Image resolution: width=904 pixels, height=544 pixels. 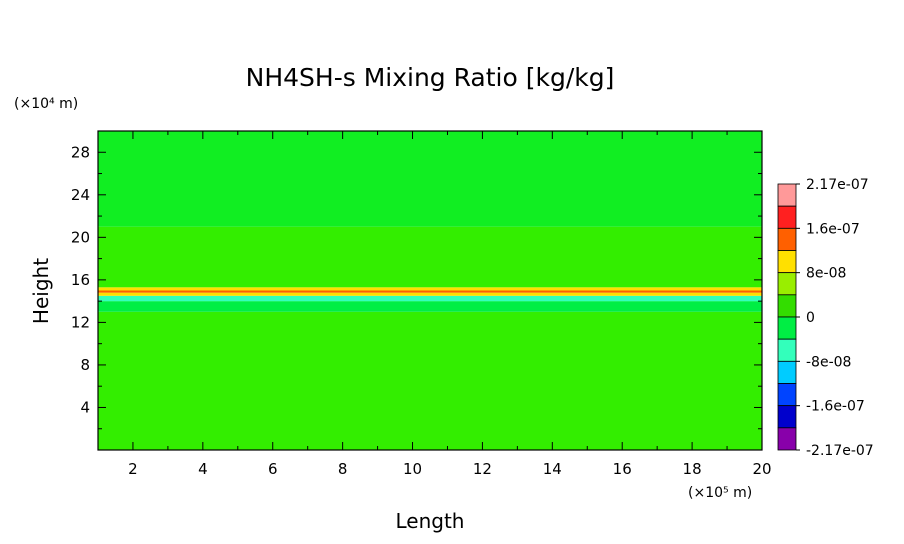 I want to click on x-tick-label: 12, so click(x=482, y=469).